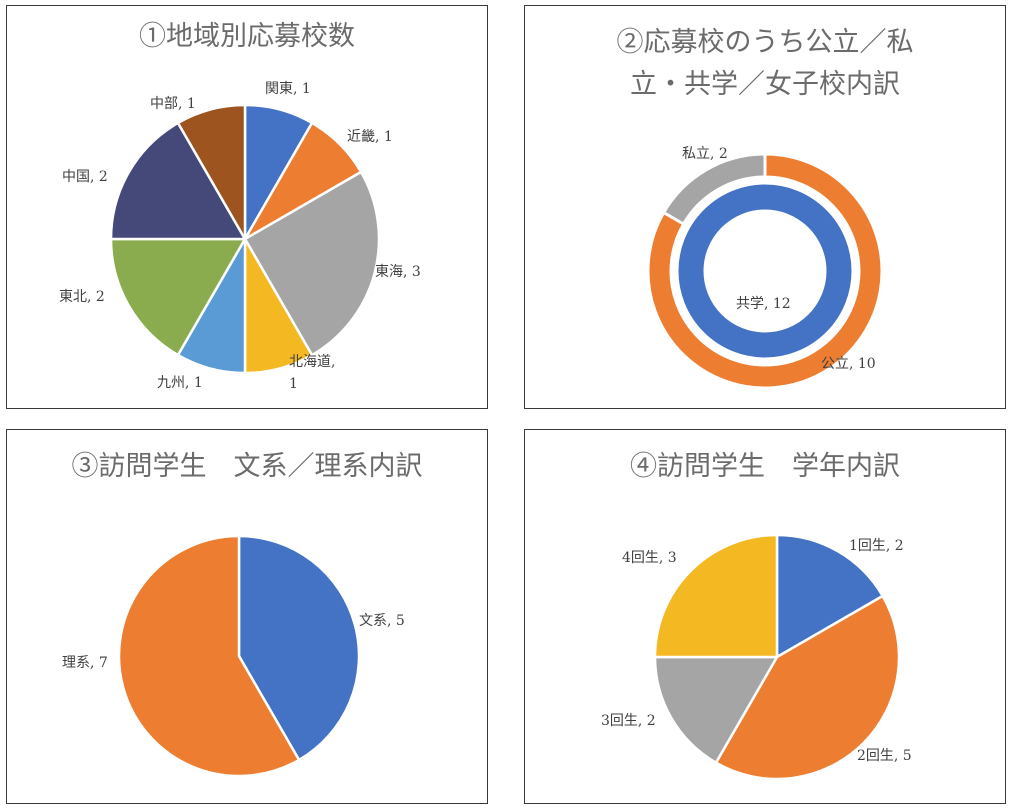  What do you see at coordinates (247, 36) in the screenshot?
I see `chart-title: ①地域別応募校数` at bounding box center [247, 36].